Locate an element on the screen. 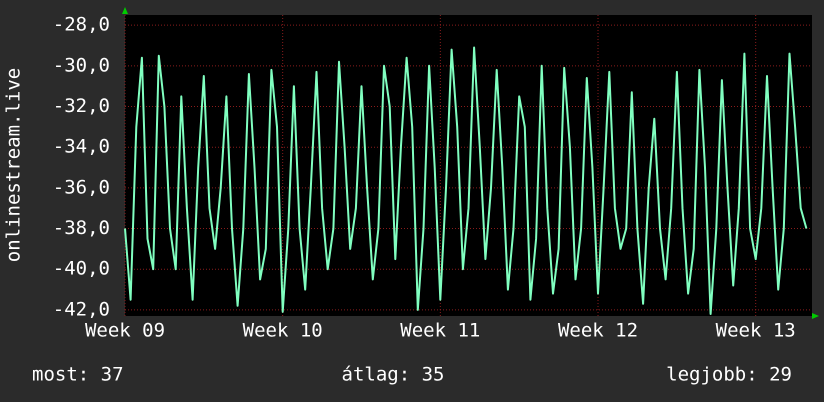 The height and width of the screenshot is (402, 824). y-tick-label: -34,0 is located at coordinates (81, 147).